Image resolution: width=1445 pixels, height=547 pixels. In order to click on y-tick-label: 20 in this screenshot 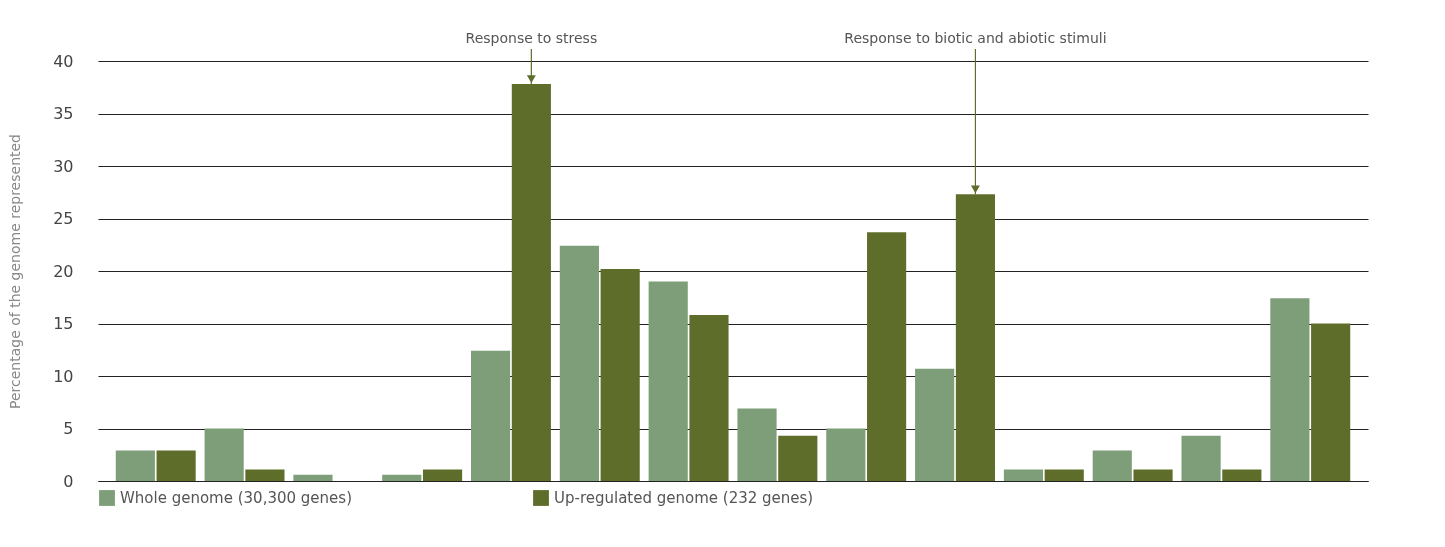, I will do `click(63, 271)`.